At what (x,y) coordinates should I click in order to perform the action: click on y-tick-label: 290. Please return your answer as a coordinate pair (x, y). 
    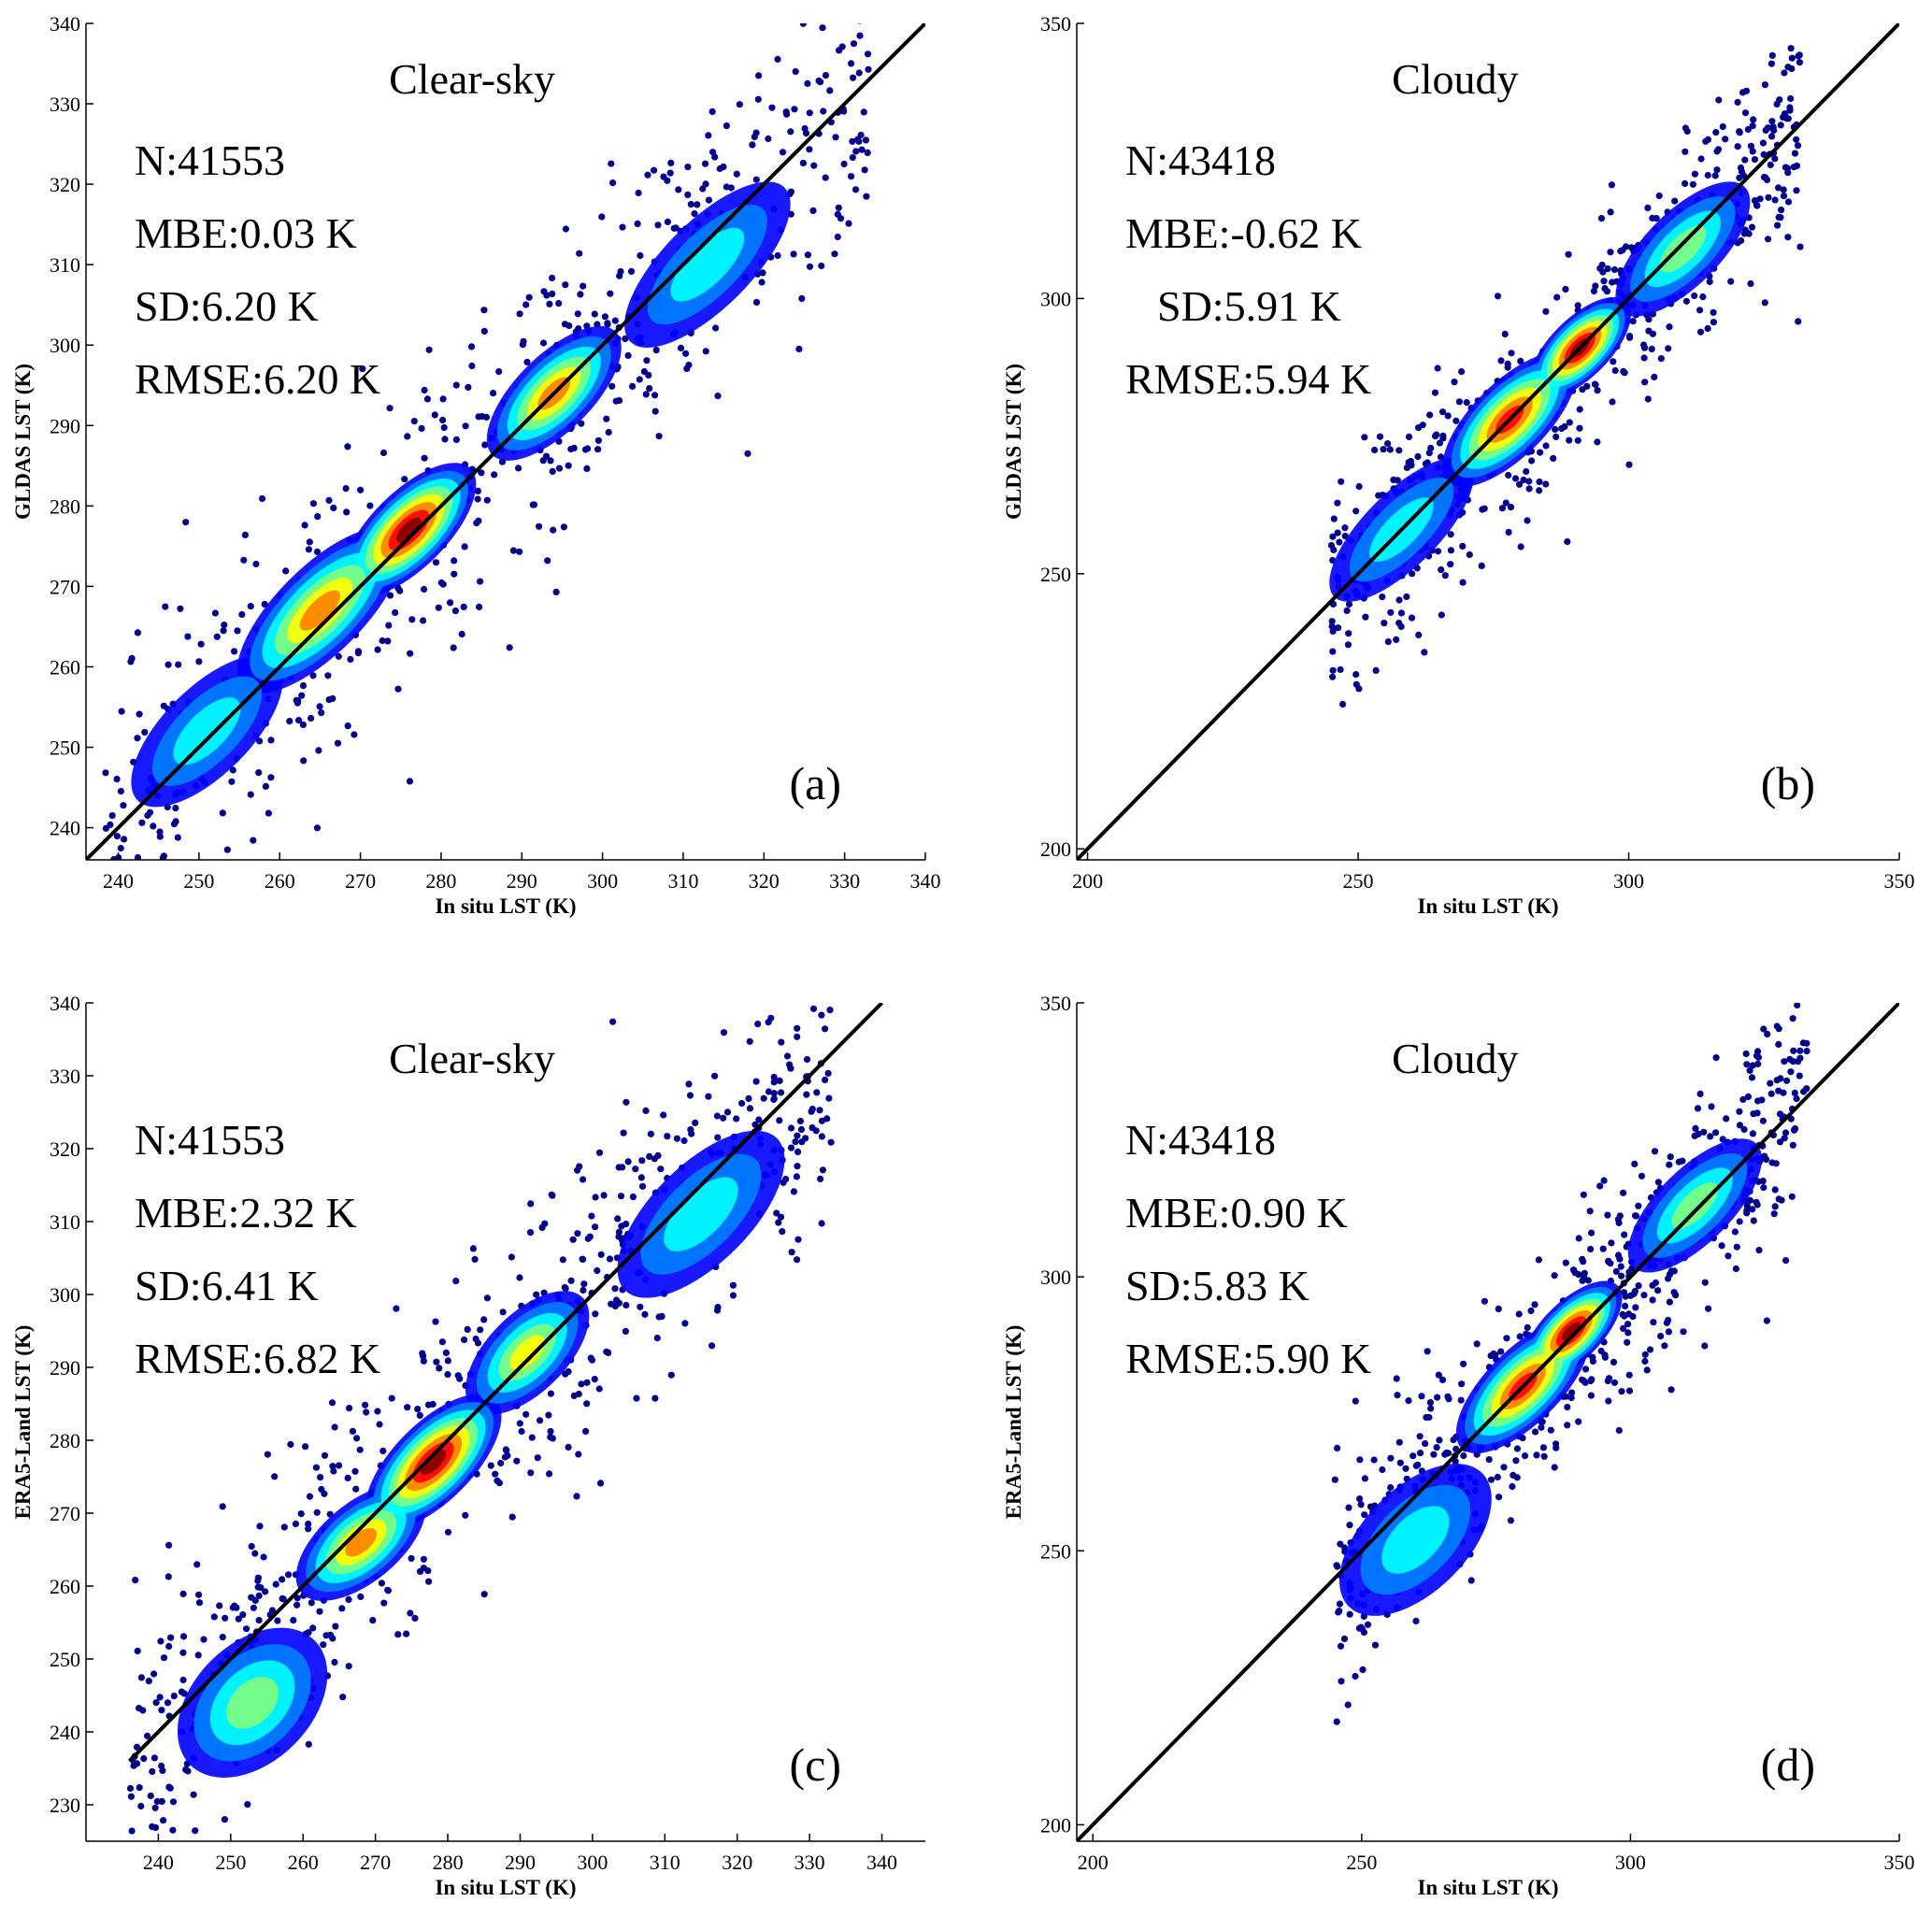
    Looking at the image, I should click on (65, 1368).